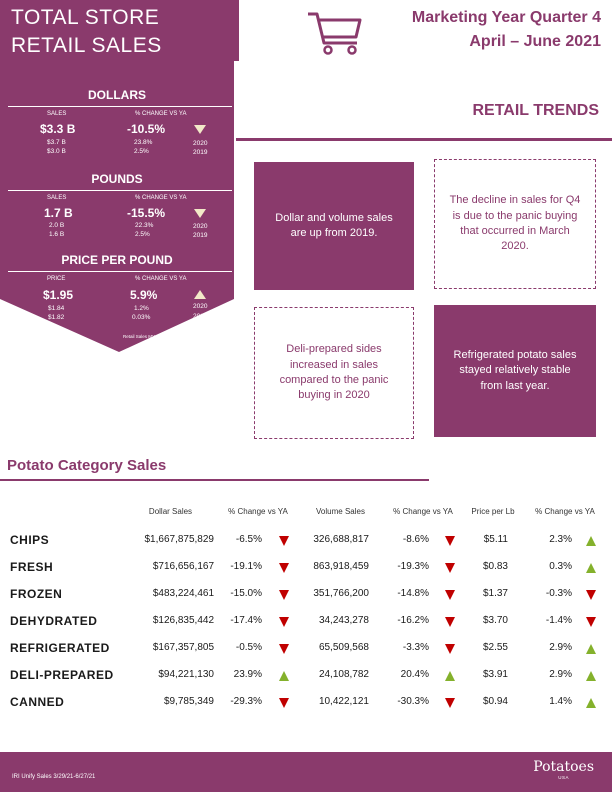 The height and width of the screenshot is (792, 612). What do you see at coordinates (86, 45) in the screenshot?
I see `panel-title-line2: RETAIL SALES` at bounding box center [86, 45].